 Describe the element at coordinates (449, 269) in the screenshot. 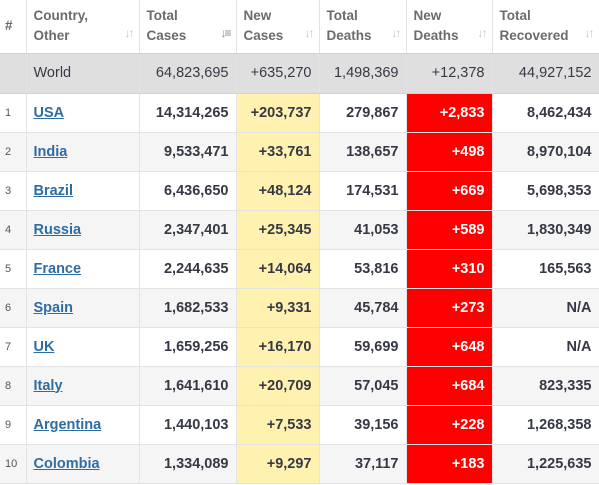

I see `new-deaths-cell: +310` at that location.